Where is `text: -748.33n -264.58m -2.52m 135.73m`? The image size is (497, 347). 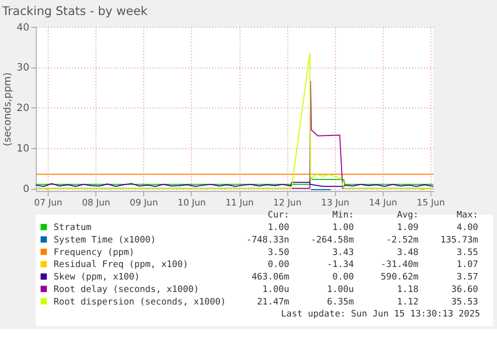
text: -748.33n -264.58m -2.52m 135.73m is located at coordinates (362, 240).